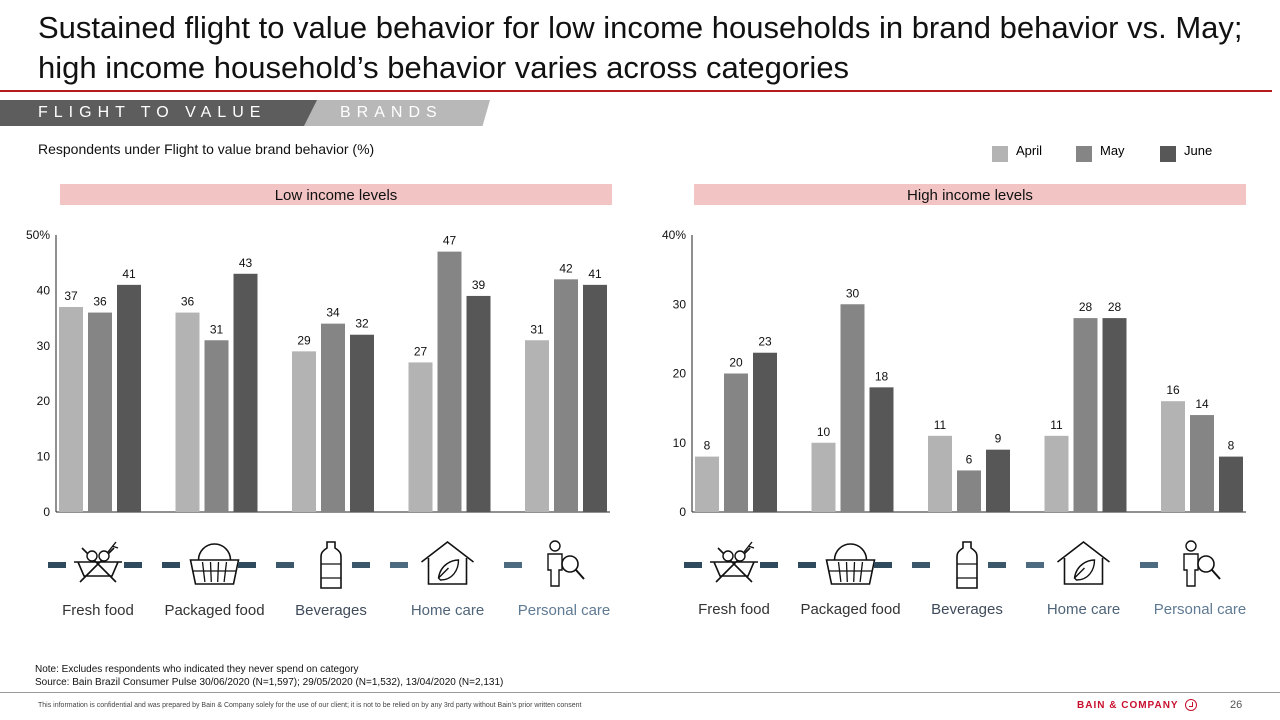 This screenshot has width=1280, height=720. What do you see at coordinates (246, 263) in the screenshot?
I see `data-label: 43` at bounding box center [246, 263].